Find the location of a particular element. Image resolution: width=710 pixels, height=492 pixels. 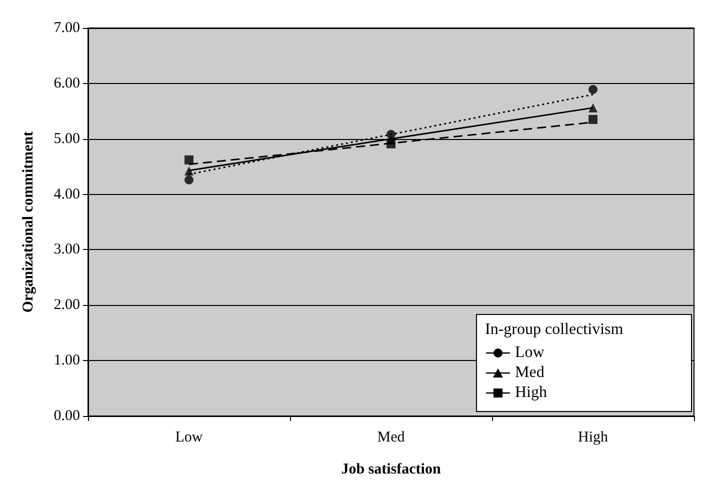

y-tick-label: 5.00 is located at coordinates (67, 138).